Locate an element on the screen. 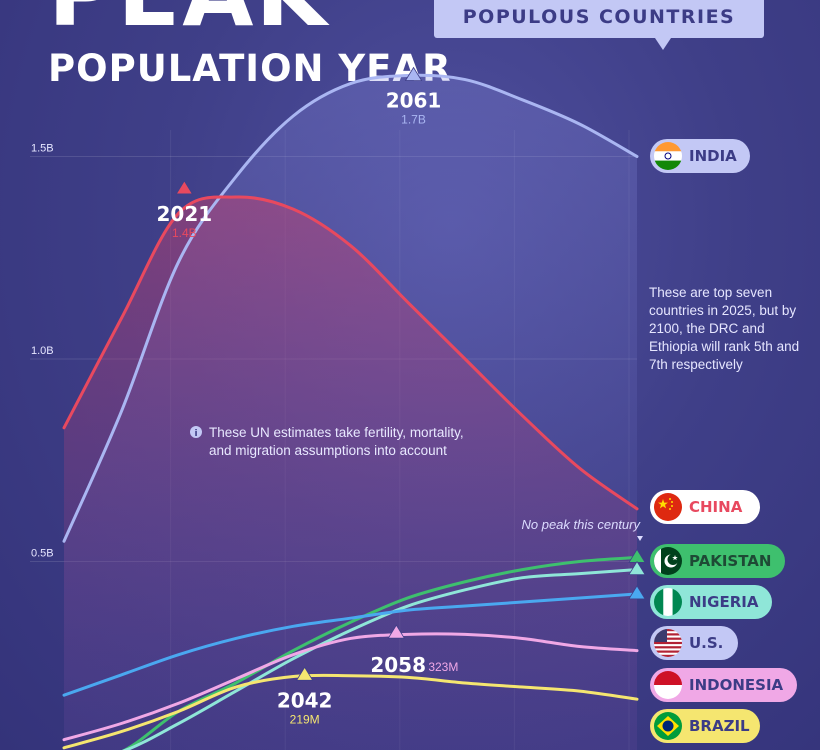  legend-item-india: INDIA is located at coordinates (700, 156).